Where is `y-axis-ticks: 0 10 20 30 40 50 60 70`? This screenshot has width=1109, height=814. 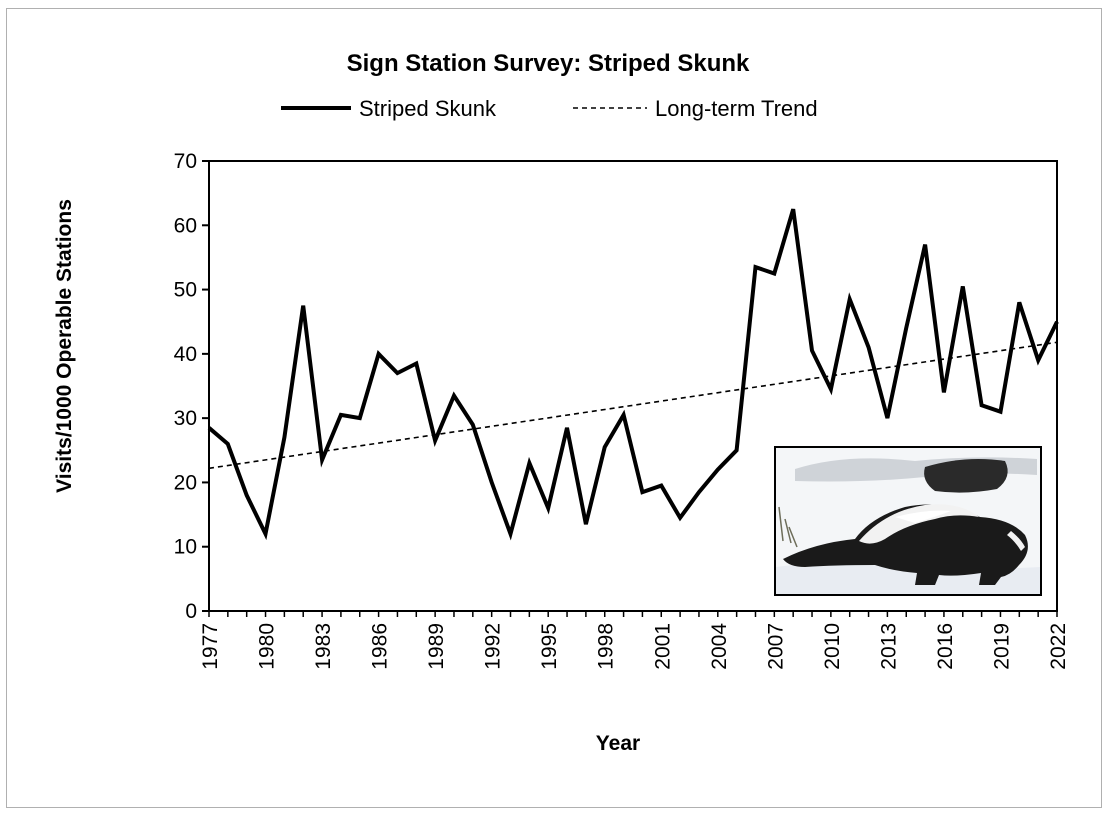 y-axis-ticks: 0 10 20 30 40 50 60 70 is located at coordinates (191, 386).